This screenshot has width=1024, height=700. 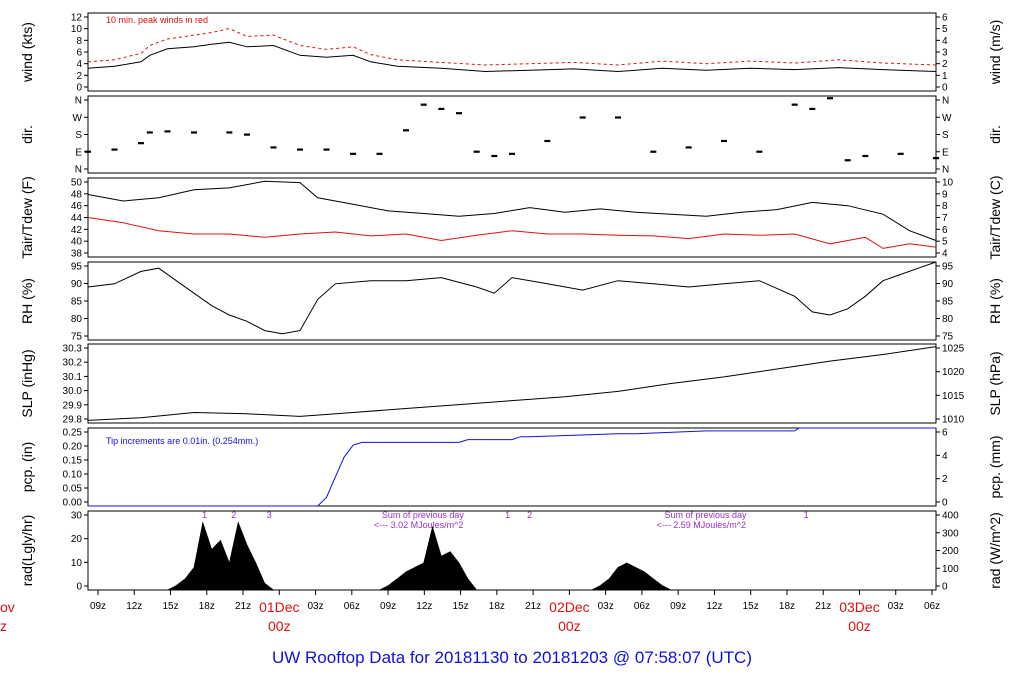 What do you see at coordinates (157, 20) in the screenshot?
I see `wind-peak-note: 10 min. peak winds in red` at bounding box center [157, 20].